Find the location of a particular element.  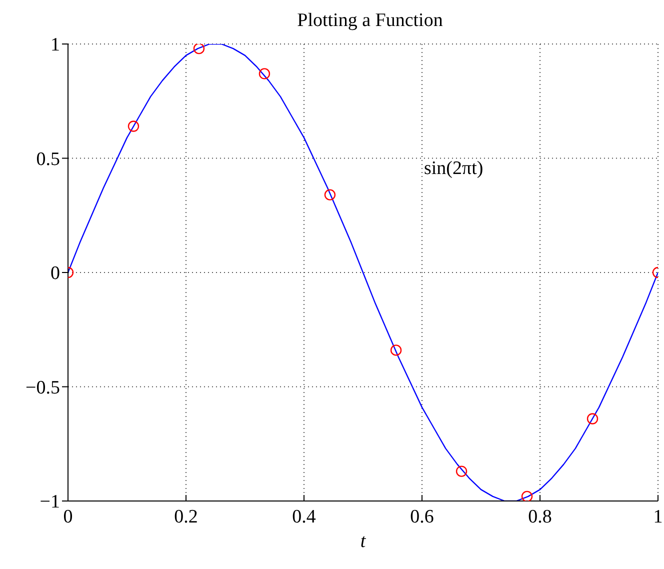

y-tick-label: −0.5 is located at coordinates (43, 387).